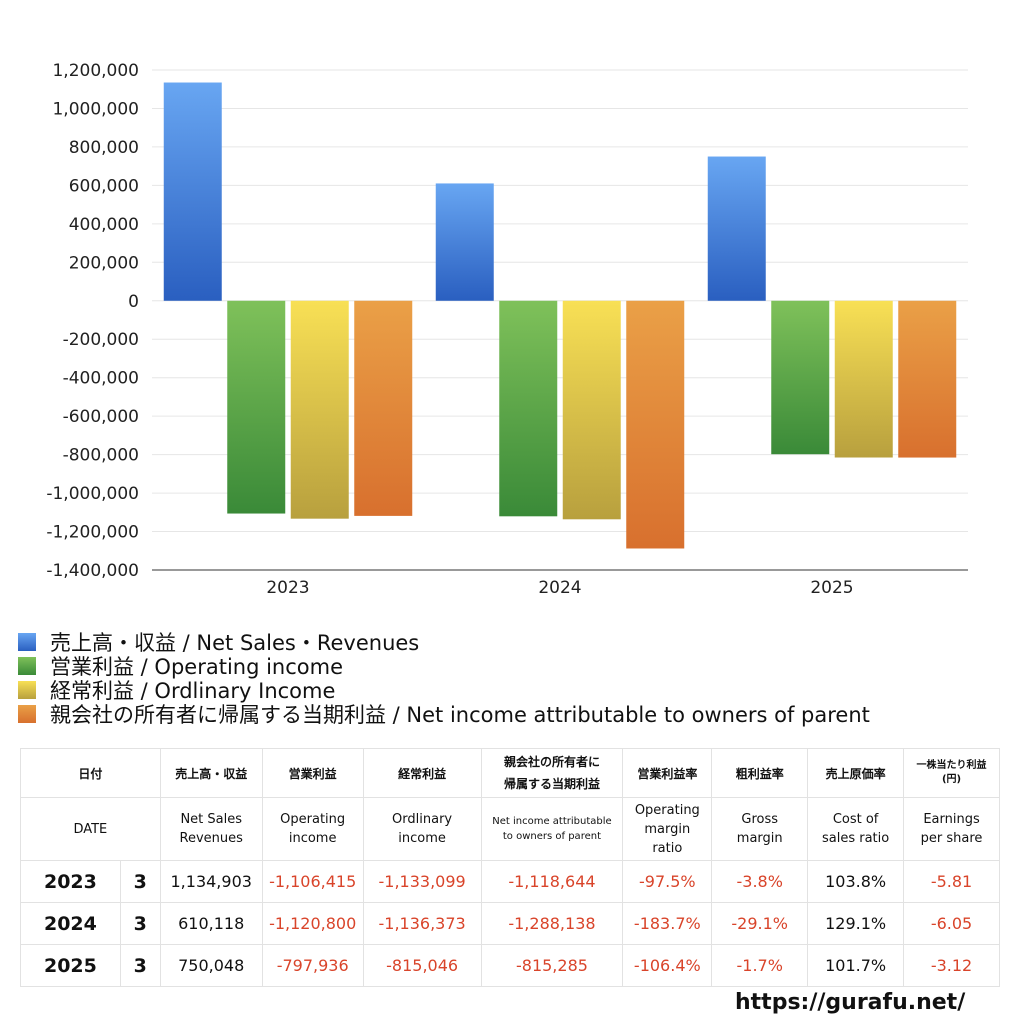 The image size is (1024, 1024). Describe the element at coordinates (760, 819) in the screenshot. I see `header-gm-en-line1: Gross` at that location.